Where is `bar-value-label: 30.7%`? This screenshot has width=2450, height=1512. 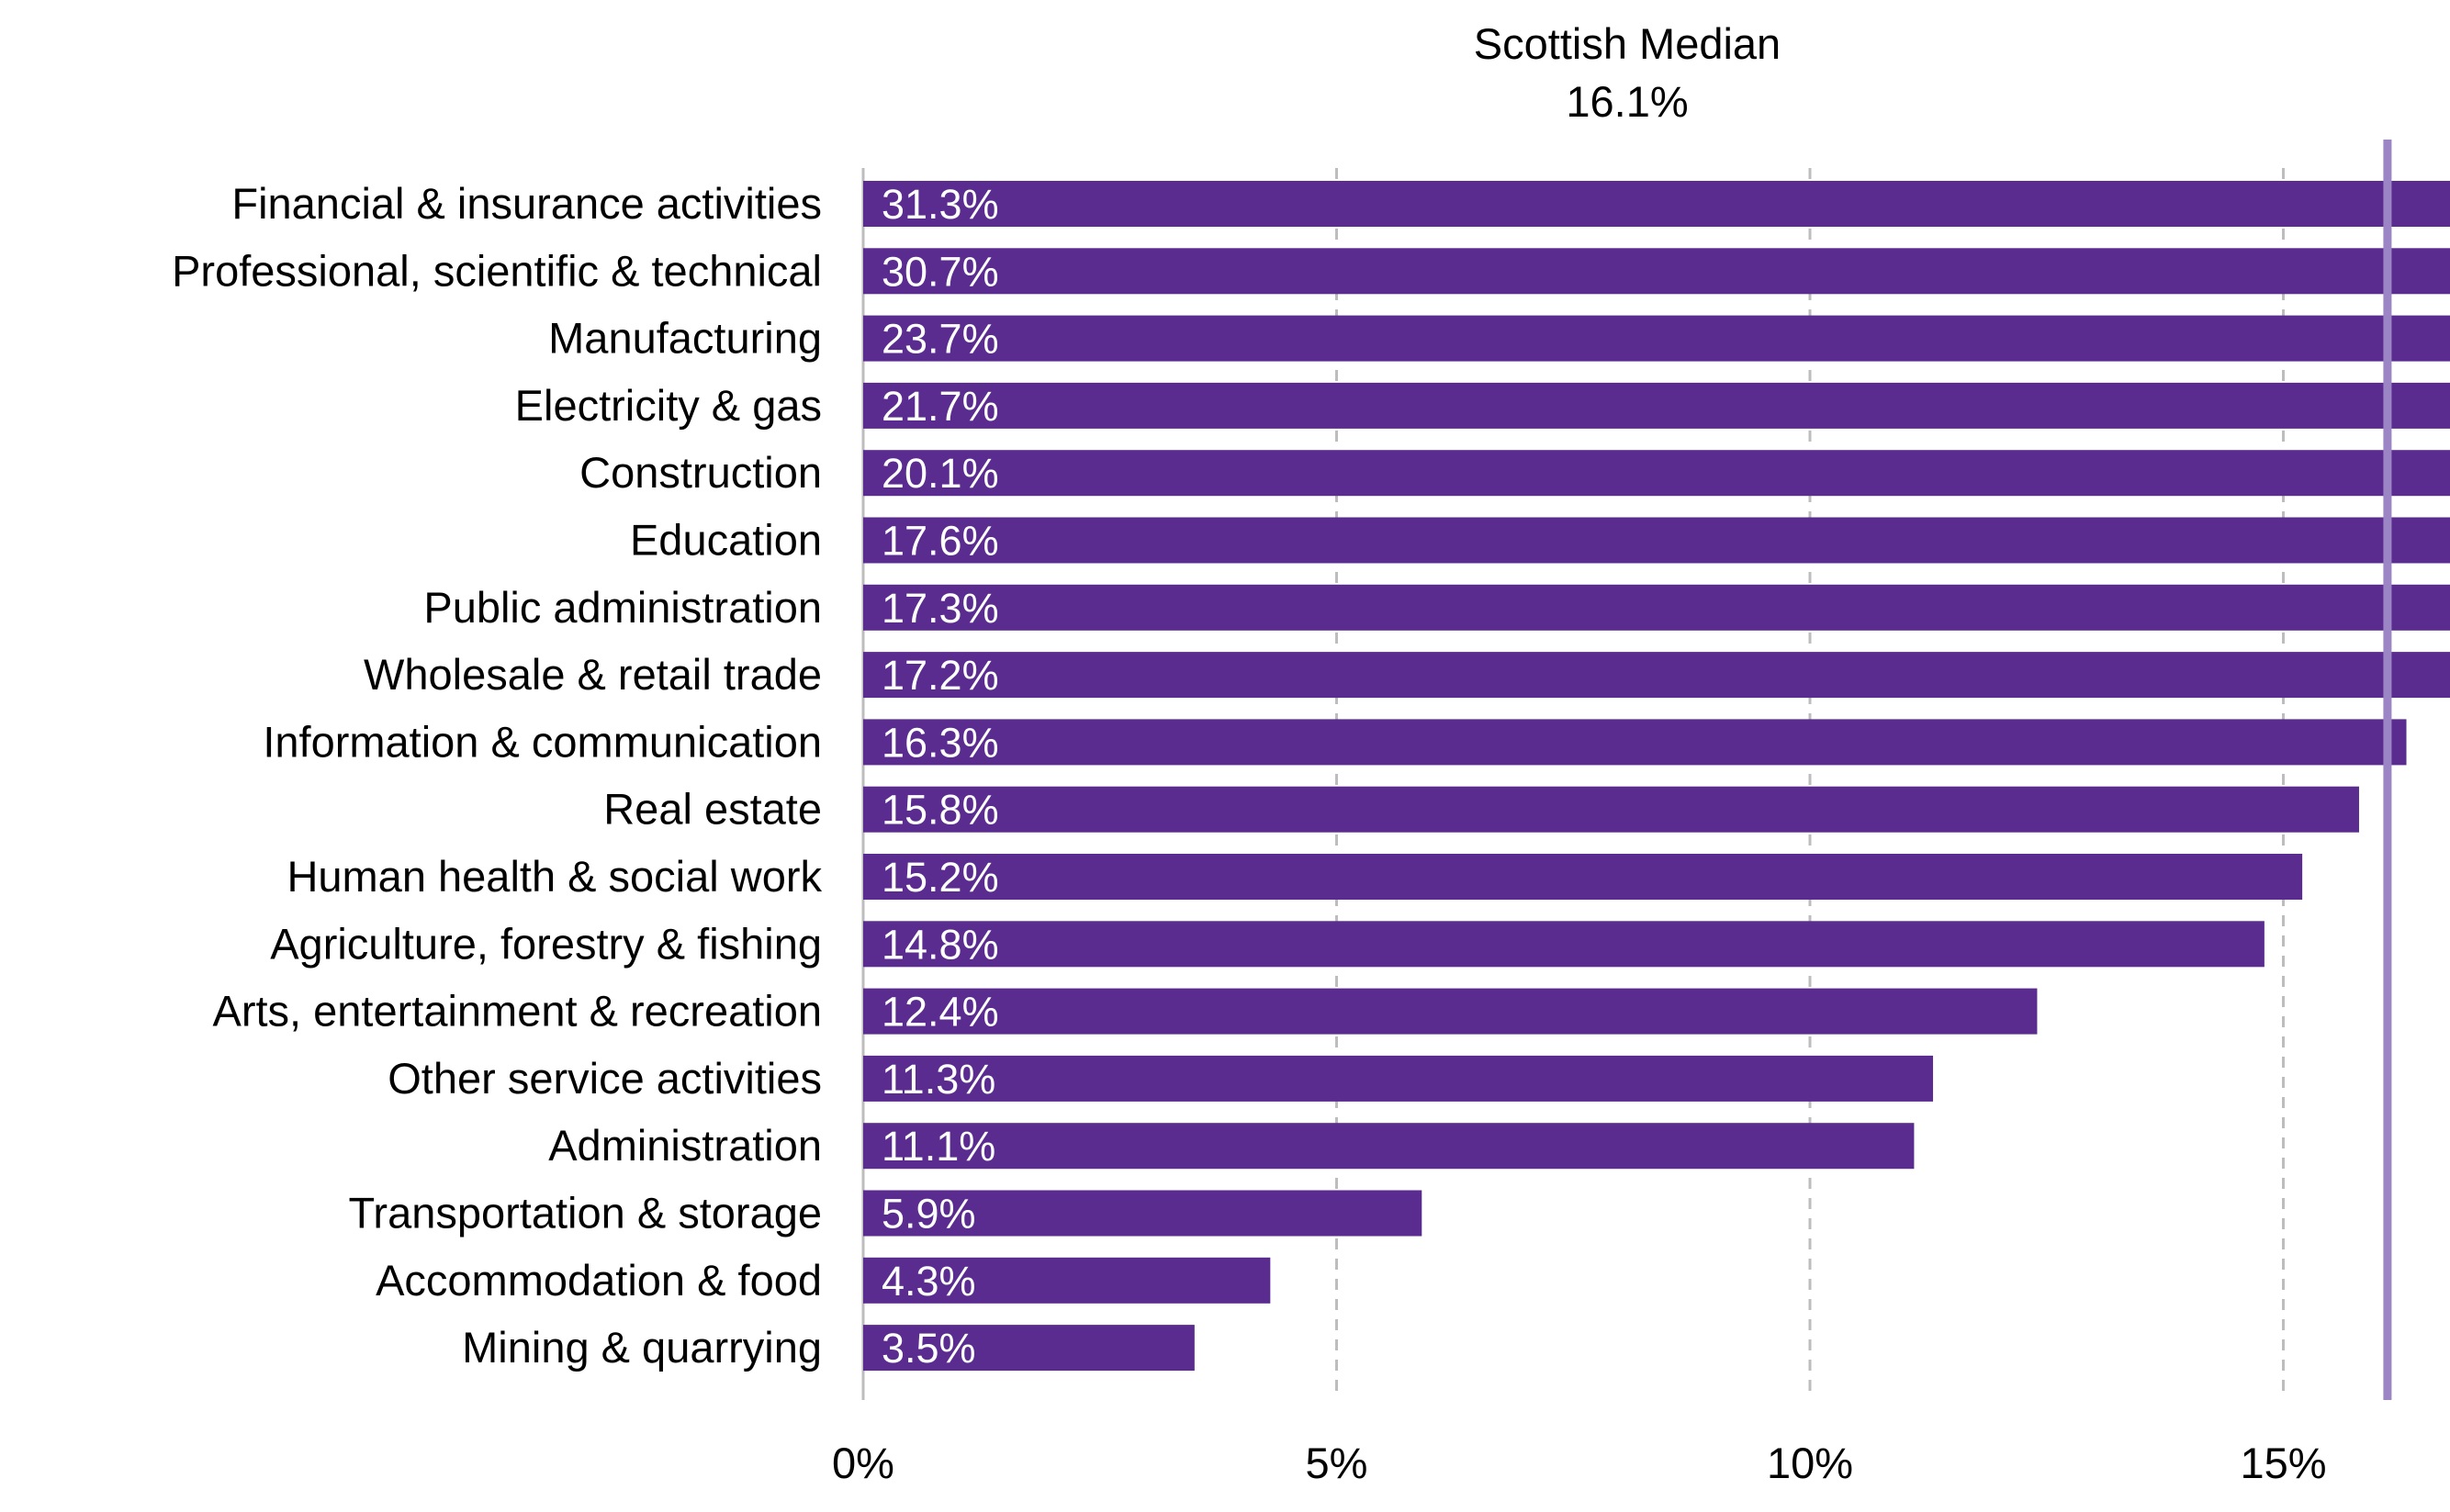 bar-value-label: 30.7% is located at coordinates (940, 271).